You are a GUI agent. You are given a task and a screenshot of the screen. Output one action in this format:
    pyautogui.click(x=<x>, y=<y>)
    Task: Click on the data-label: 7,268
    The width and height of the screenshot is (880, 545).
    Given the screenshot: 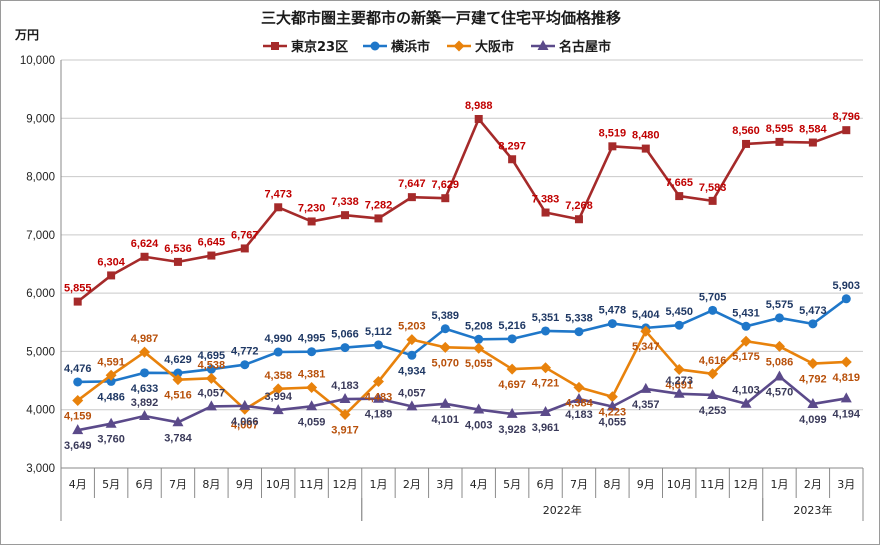 What is the action you would take?
    pyautogui.click(x=579, y=206)
    